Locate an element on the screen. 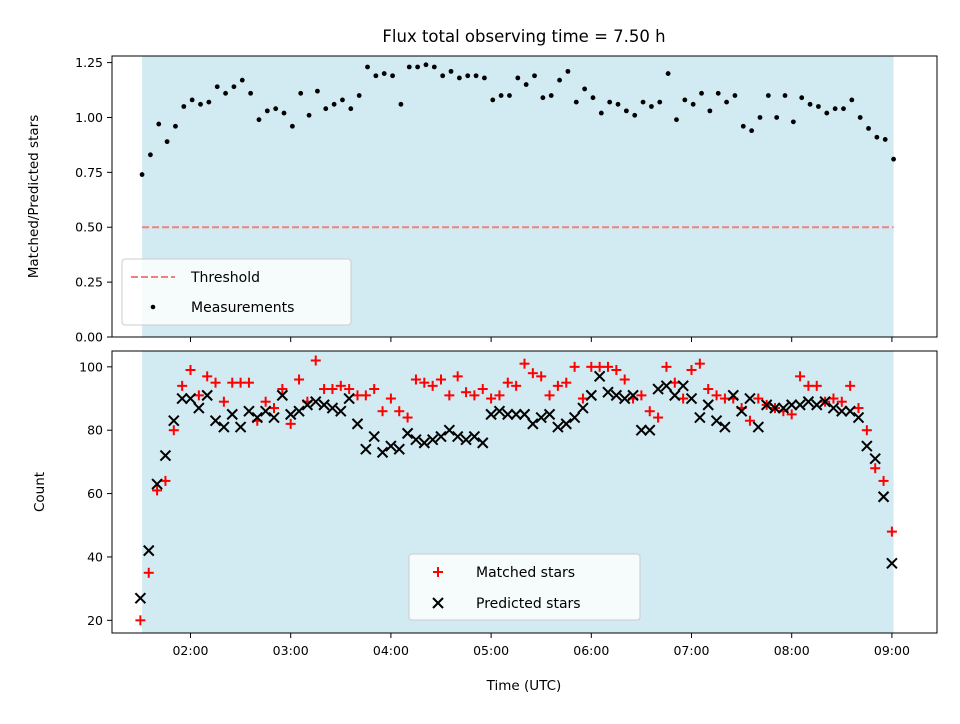 Image resolution: width=960 pixels, height=724 pixels. x-tick-label: 08:00 is located at coordinates (792, 650).